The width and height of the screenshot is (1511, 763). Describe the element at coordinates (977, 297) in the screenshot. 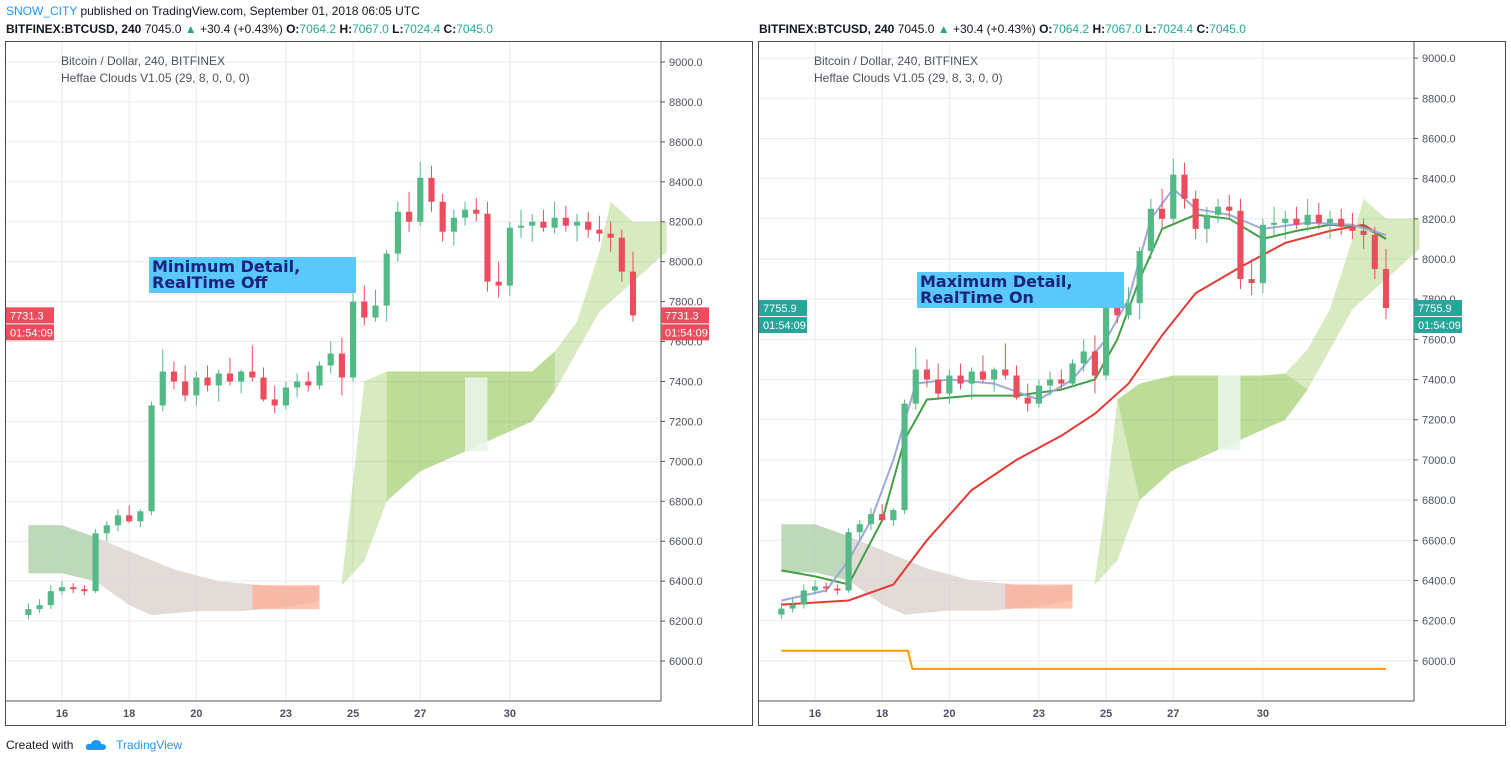

I see `annotation-text: RealTime On` at that location.